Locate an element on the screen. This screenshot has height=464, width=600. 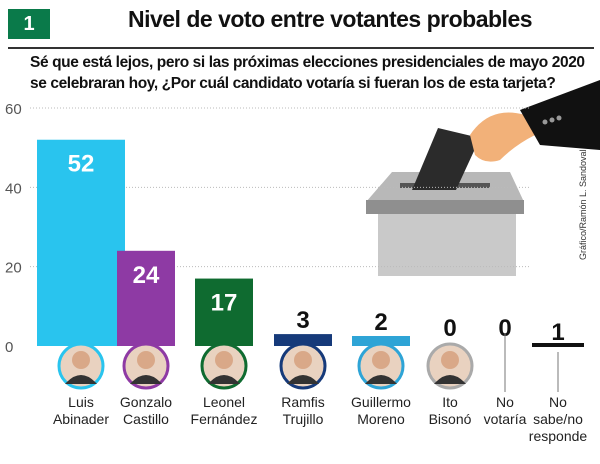
value-label: 17 is located at coordinates (224, 303).